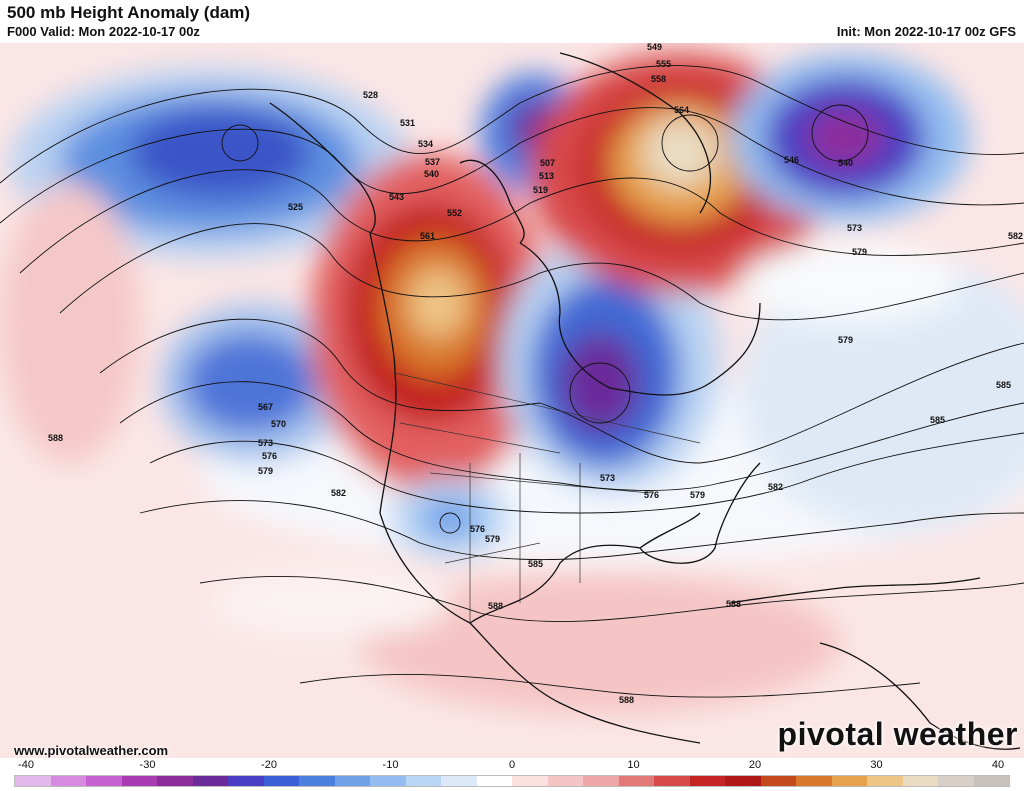 The width and height of the screenshot is (1024, 791). I want to click on colorbar: -40 -30 -20 -10 0 10 20 30 40, so click(512, 774).